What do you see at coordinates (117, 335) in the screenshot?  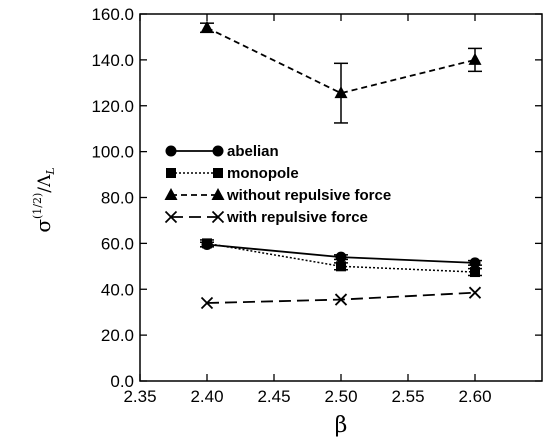 I see `y-tick-label: 20.0` at bounding box center [117, 335].